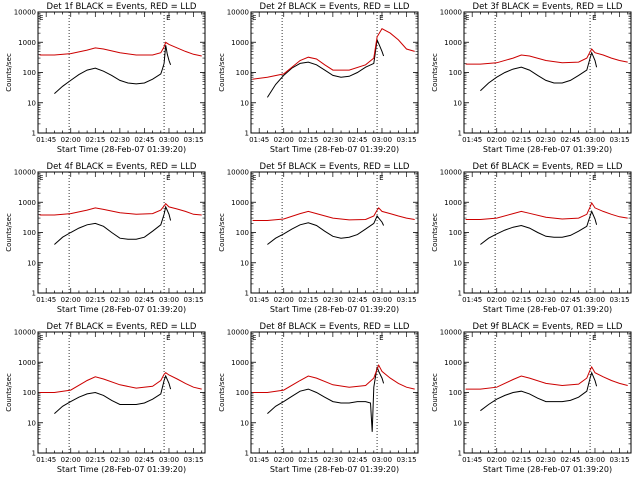 The width and height of the screenshot is (640, 480). What do you see at coordinates (548, 7) in the screenshot?
I see `chart-title: Det 3f BLACK = Events, RED = LLD` at bounding box center [548, 7].